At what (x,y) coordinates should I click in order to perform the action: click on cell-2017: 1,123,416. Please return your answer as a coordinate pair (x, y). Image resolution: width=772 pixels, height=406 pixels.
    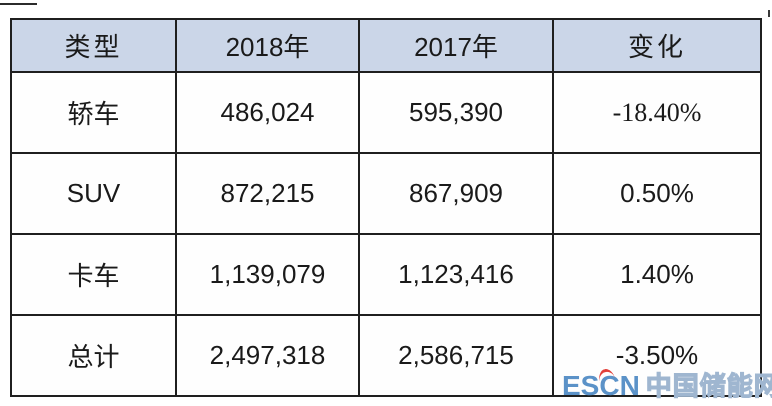
    Looking at the image, I should click on (456, 274).